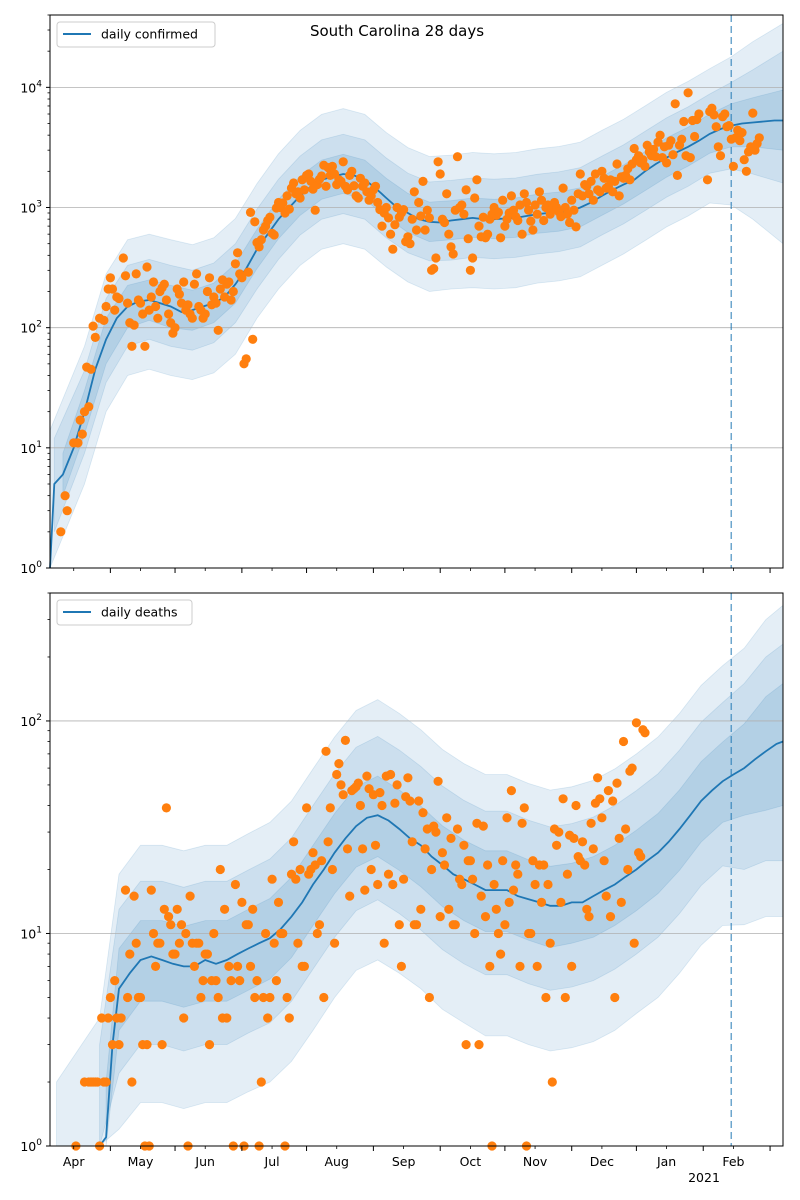 The image size is (800, 1200). I want to click on confirmed-x-axis, so click(422, 570).